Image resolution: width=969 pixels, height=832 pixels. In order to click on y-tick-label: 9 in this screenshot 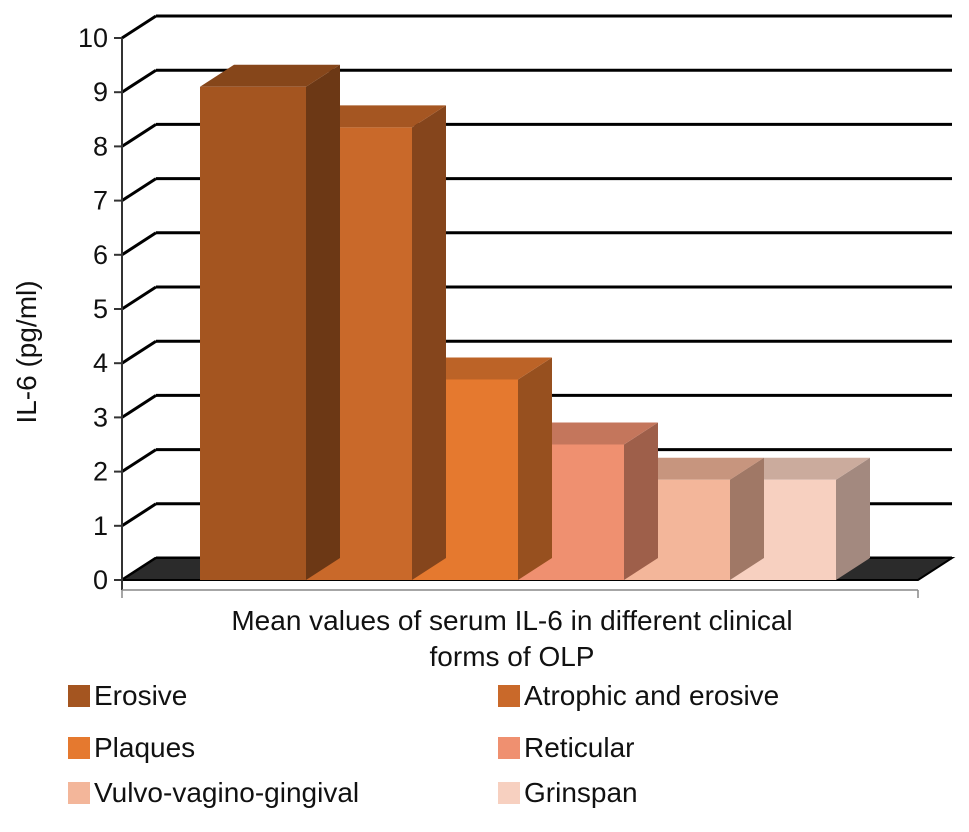, I will do `click(100, 92)`.